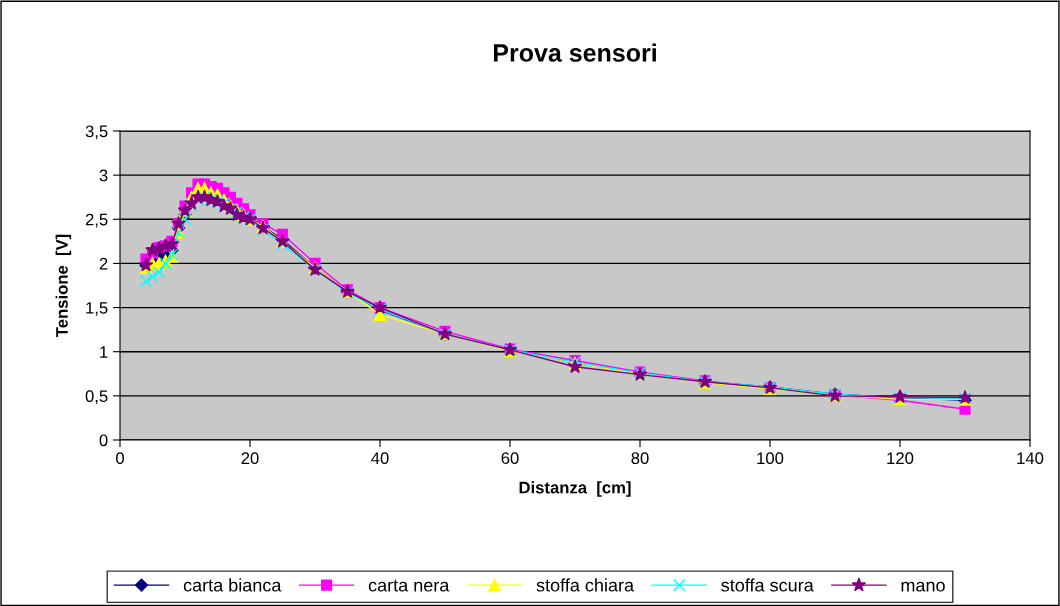 This screenshot has width=1060, height=606. What do you see at coordinates (97, 309) in the screenshot?
I see `y-tick-label: 1,5` at bounding box center [97, 309].